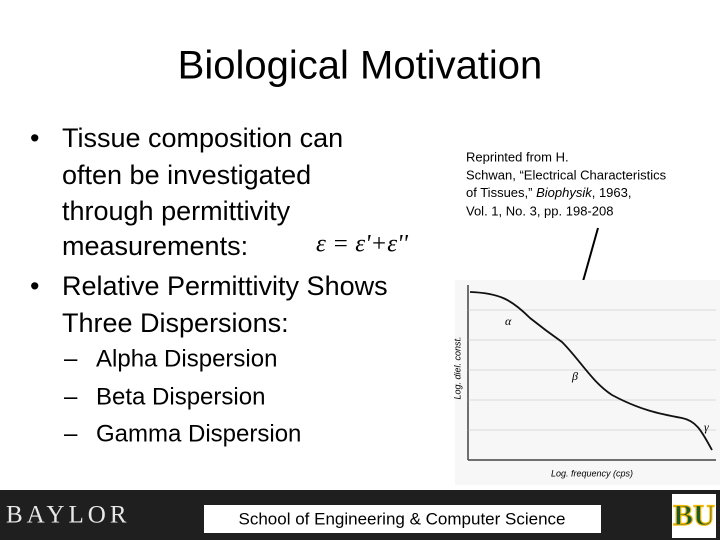 This screenshot has height=540, width=720. Describe the element at coordinates (508, 321) in the screenshot. I see `region-label: α` at that location.